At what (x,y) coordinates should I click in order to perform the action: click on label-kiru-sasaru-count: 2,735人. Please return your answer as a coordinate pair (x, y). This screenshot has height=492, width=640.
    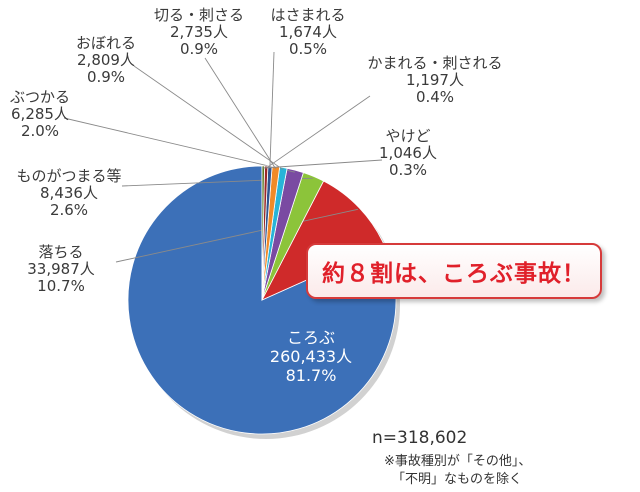
    Looking at the image, I should click on (199, 32).